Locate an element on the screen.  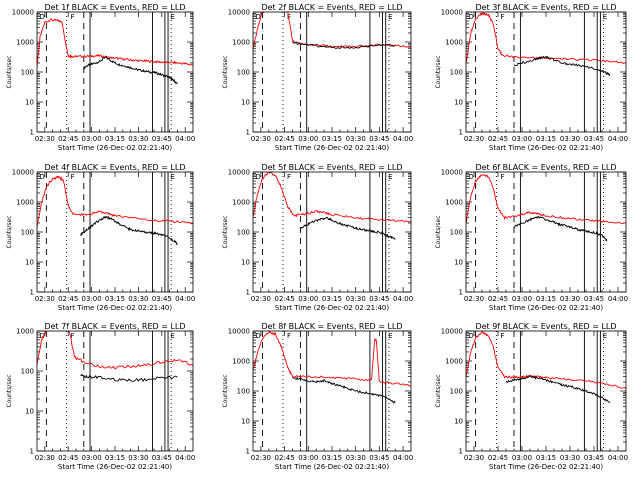
panel-title: Det 3f BLACK = Events, RED = LLD is located at coordinates (545, 7).